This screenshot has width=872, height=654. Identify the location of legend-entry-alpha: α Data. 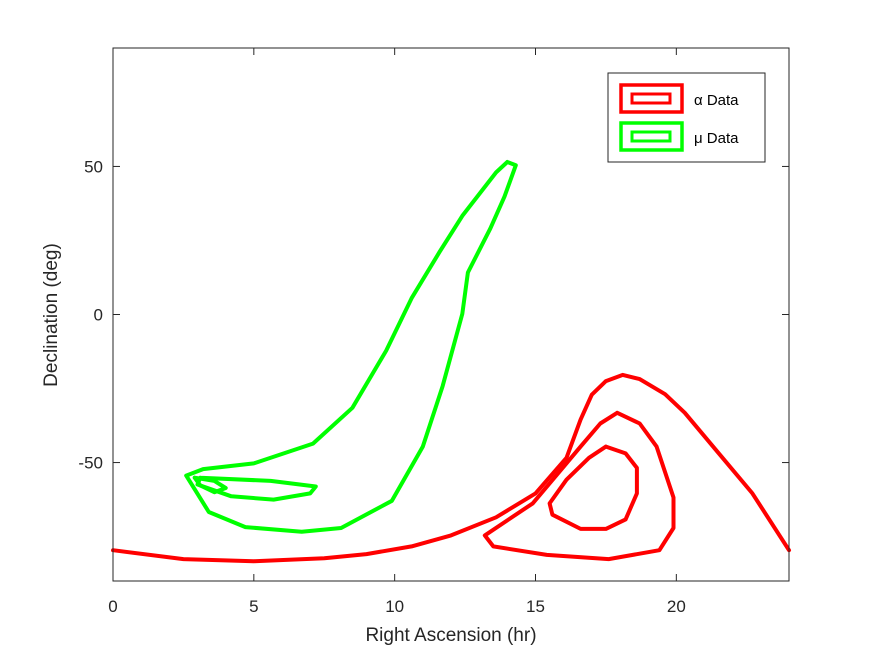
(679, 98).